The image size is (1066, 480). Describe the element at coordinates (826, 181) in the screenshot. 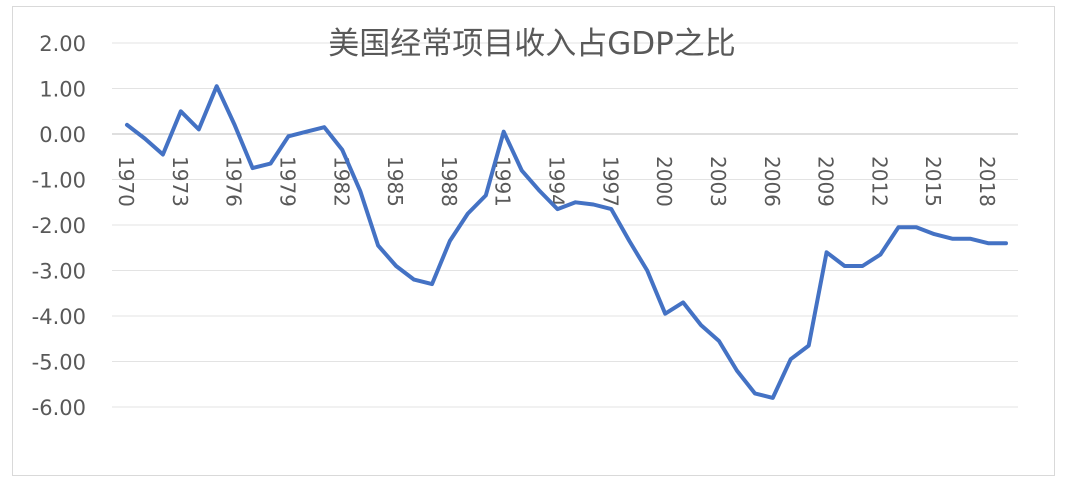

I see `x-tick-label: 2009` at that location.